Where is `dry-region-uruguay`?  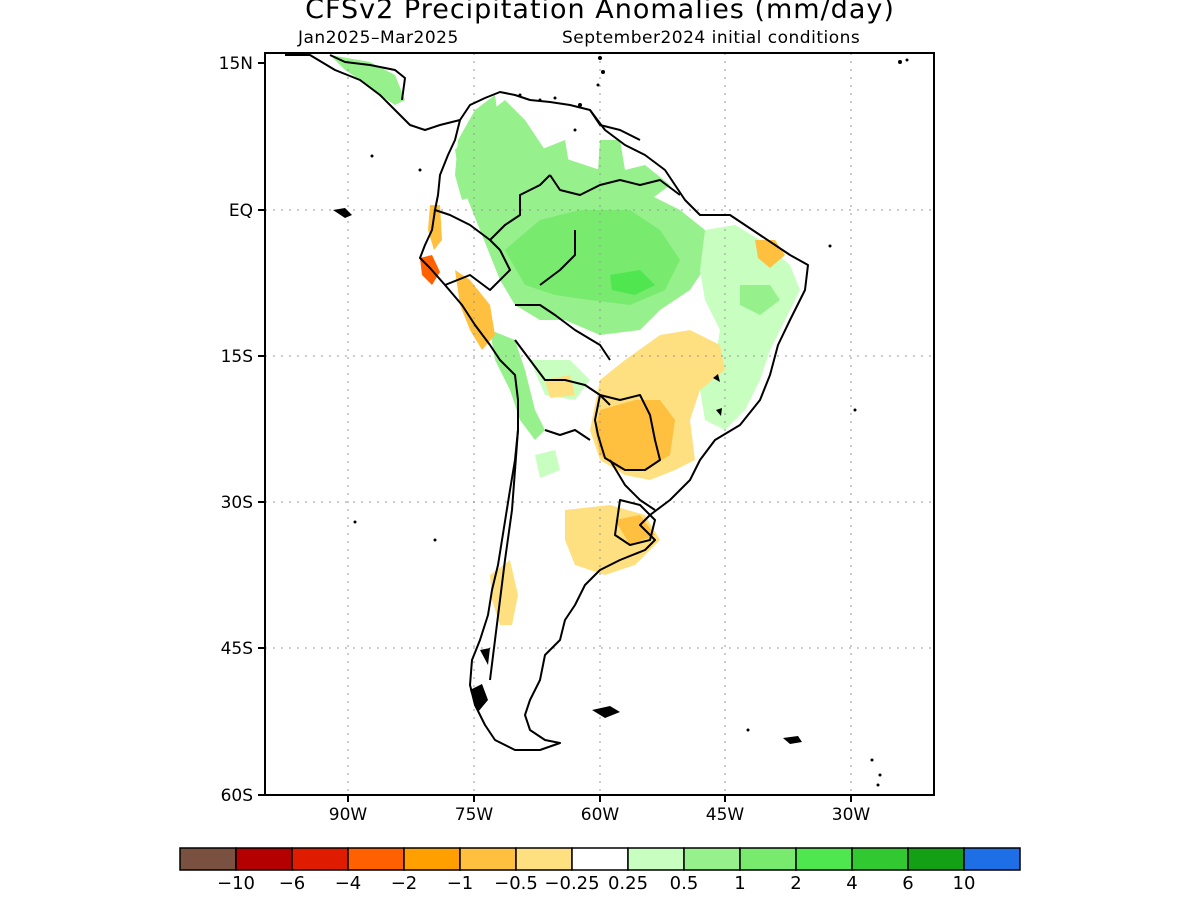
dry-region-uruguay is located at coordinates (635, 530).